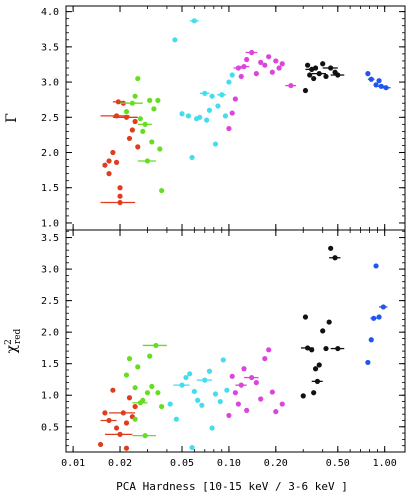  What do you see at coordinates (338, 463) in the screenshot?
I see `x-tick-label: 0.50` at bounding box center [338, 463].